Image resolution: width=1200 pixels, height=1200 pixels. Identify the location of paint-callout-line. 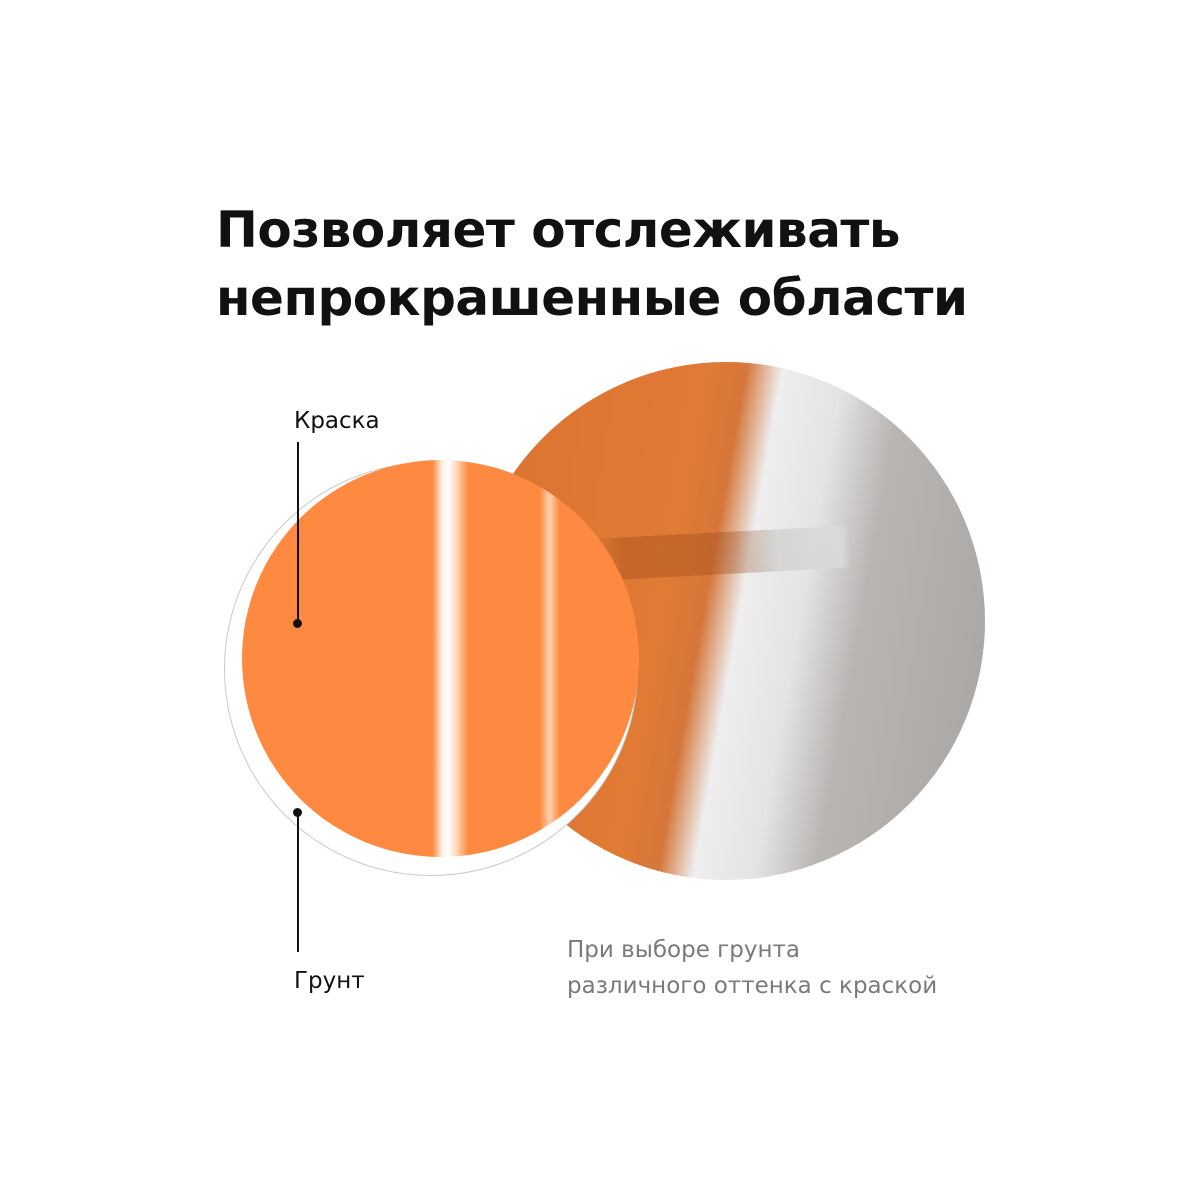
(298, 533).